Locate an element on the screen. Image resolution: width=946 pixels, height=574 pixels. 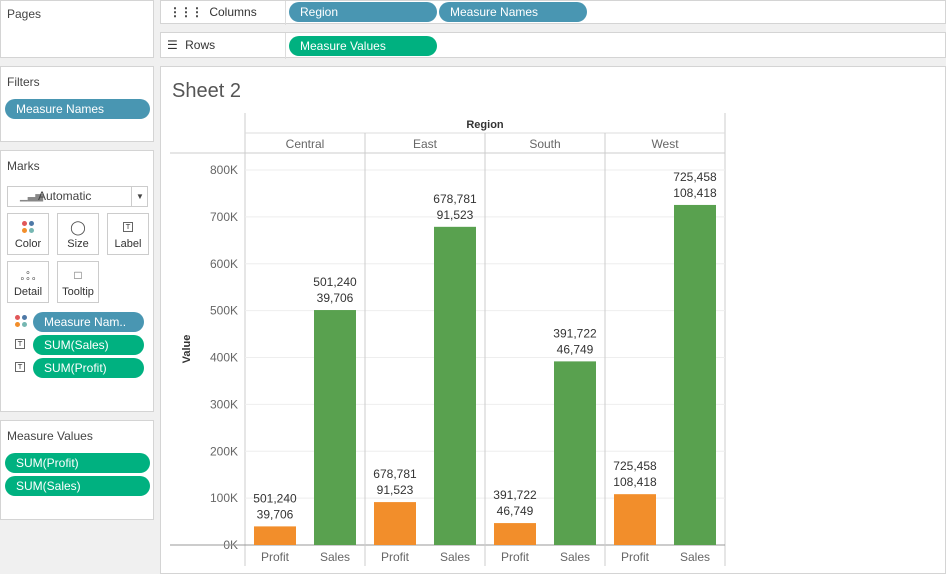
columns-shelf: ⋮⋮⋮ Columns Region Measure Names is located at coordinates (553, 12).